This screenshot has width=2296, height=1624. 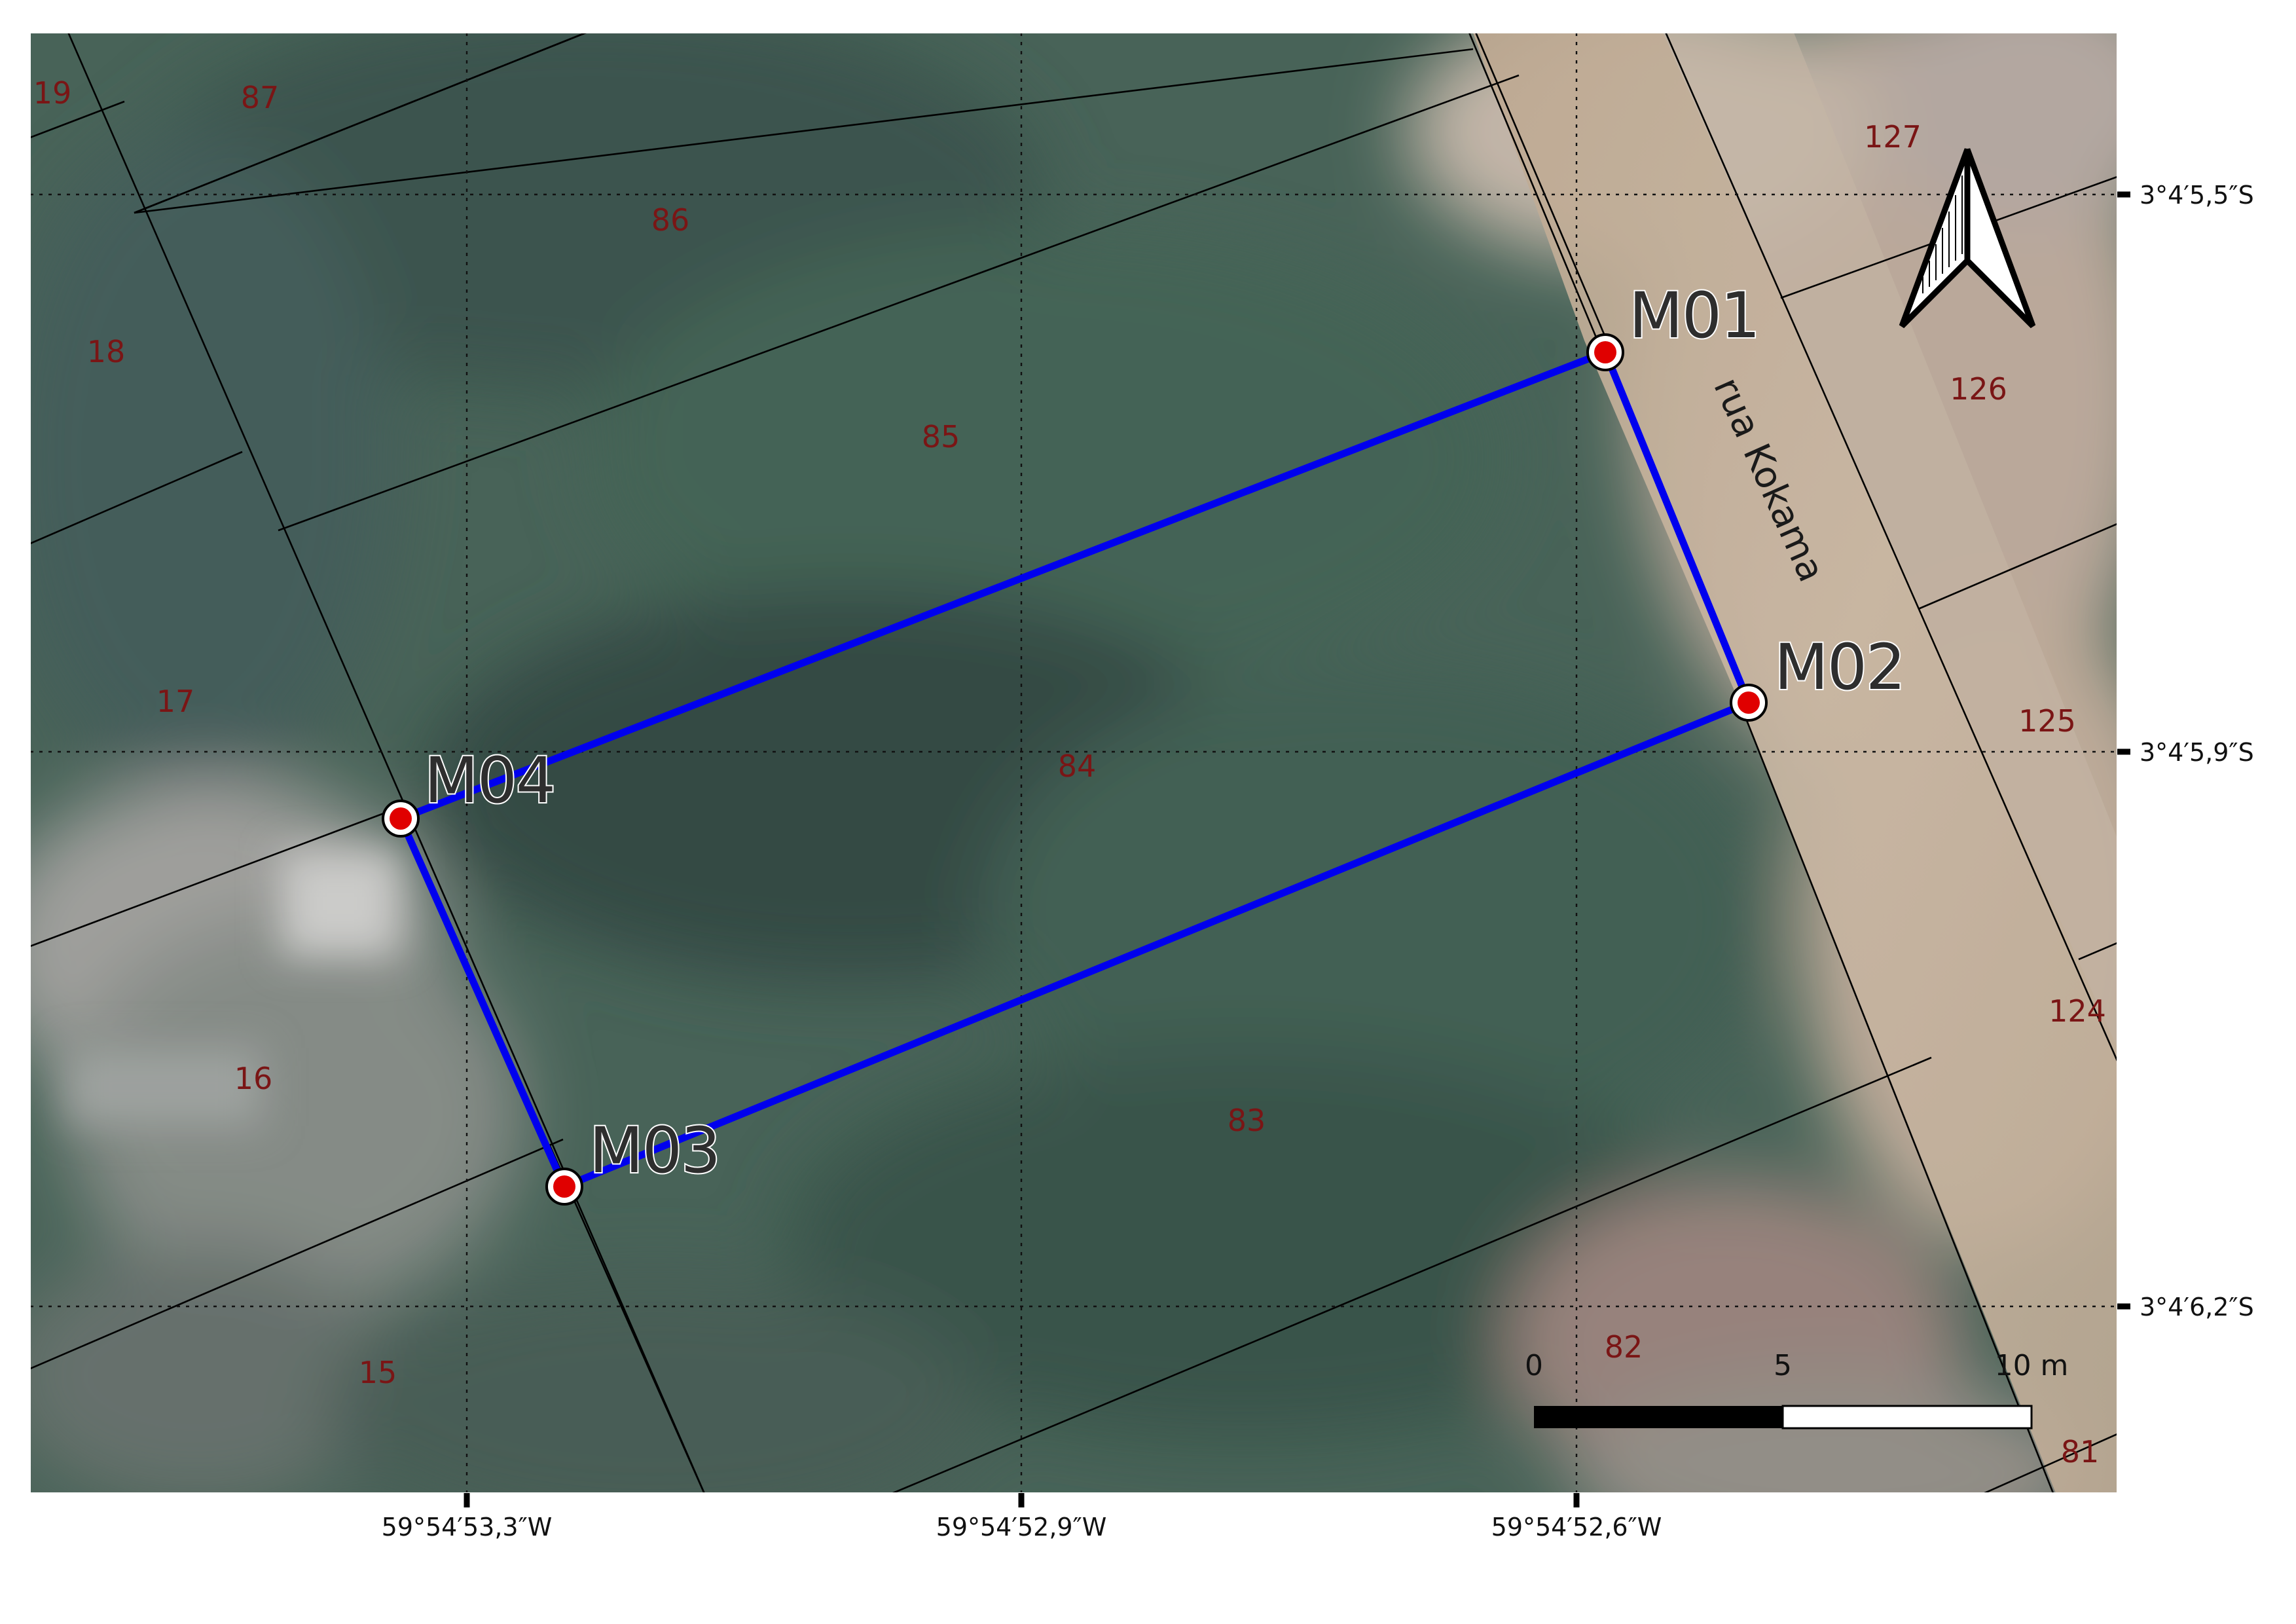 I want to click on lot-label-125: 125, so click(x=2047, y=721).